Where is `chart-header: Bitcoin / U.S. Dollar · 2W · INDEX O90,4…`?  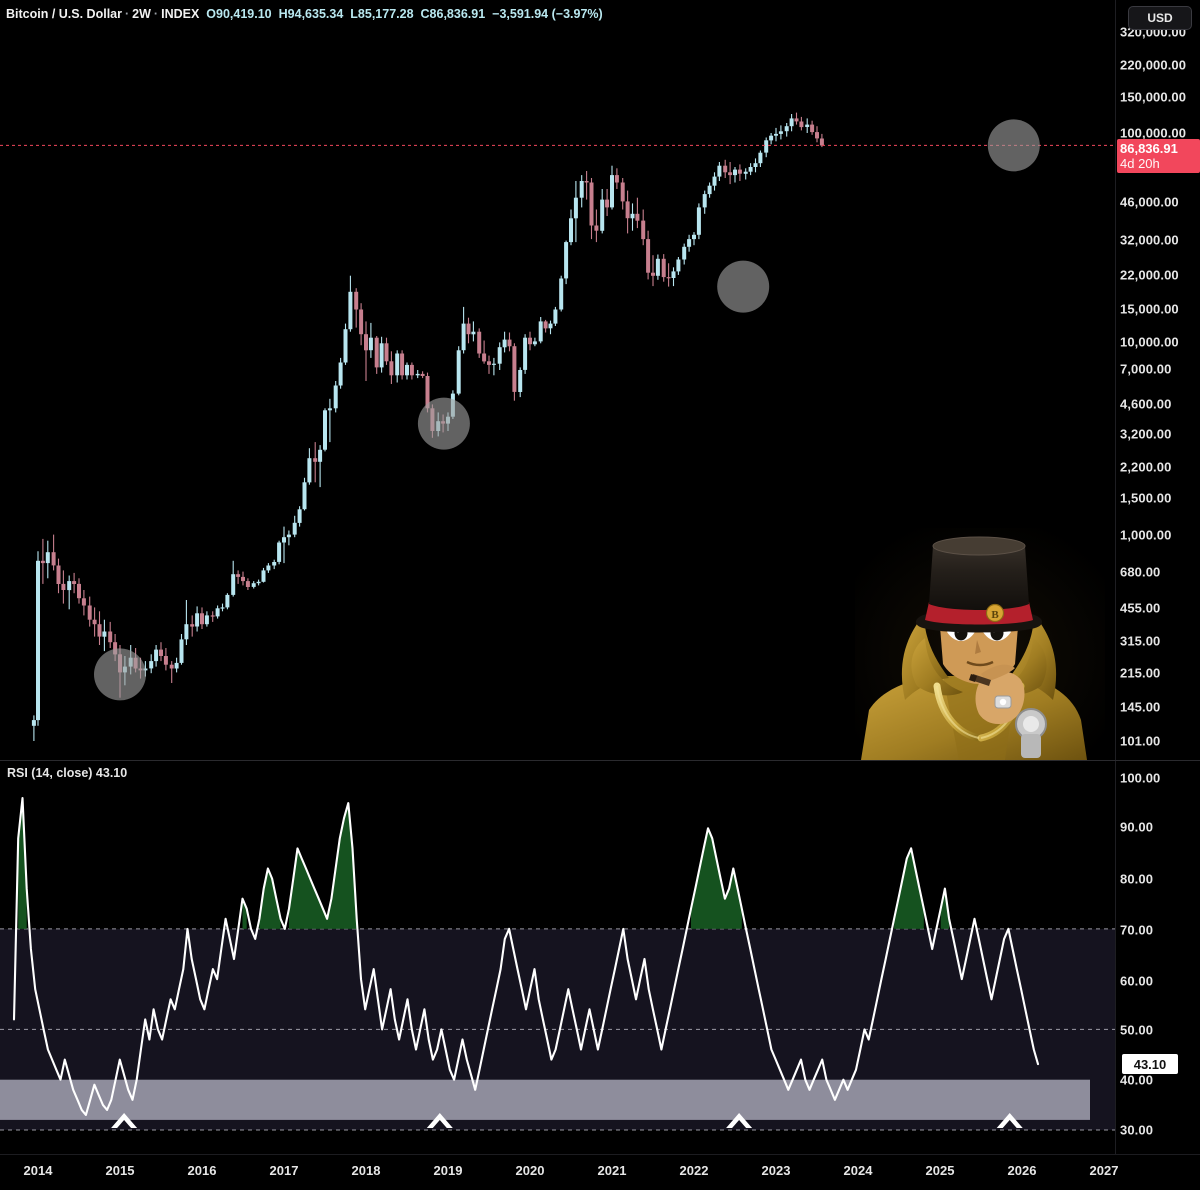
chart-header: Bitcoin / U.S. Dollar · 2W · INDEX O90,4… is located at coordinates (600, 14).